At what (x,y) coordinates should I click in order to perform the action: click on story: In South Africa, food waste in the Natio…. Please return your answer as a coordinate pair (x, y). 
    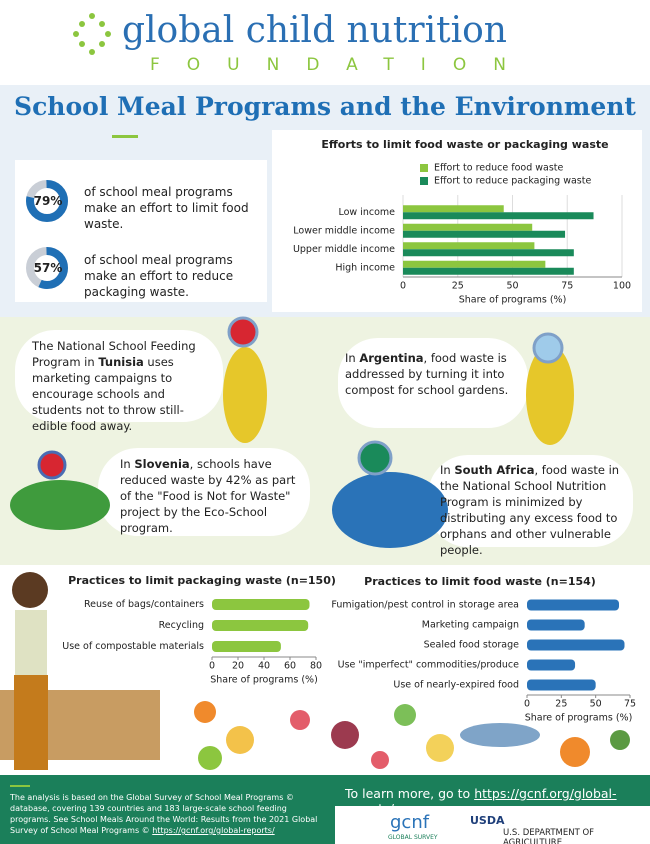
    Looking at the image, I should click on (532, 510).